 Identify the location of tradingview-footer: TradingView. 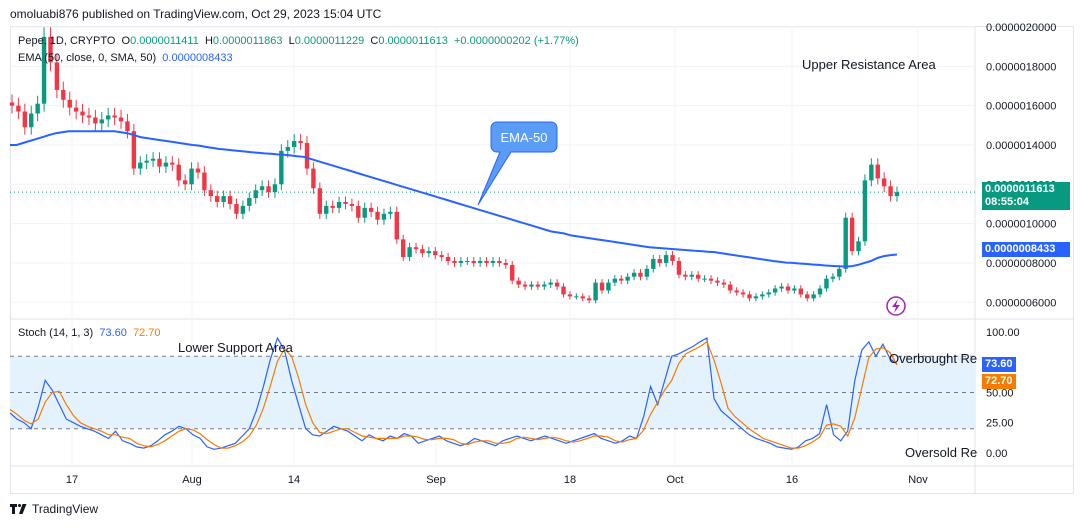
(54, 509).